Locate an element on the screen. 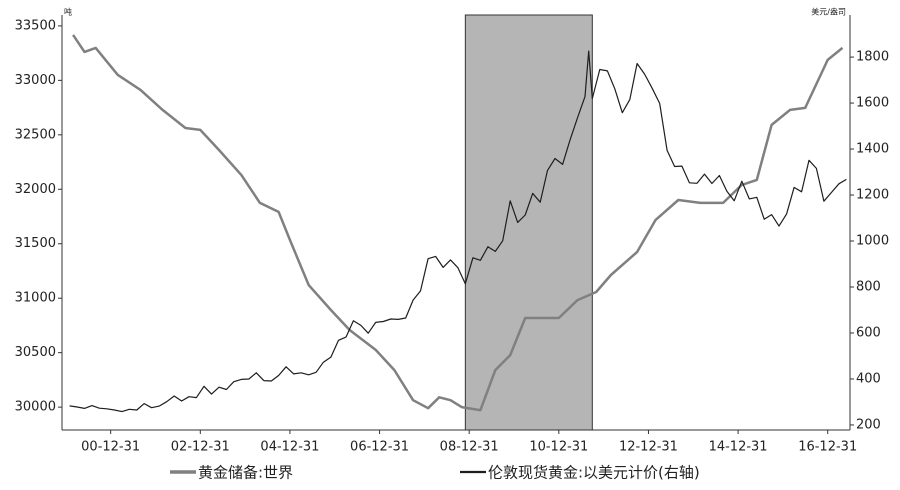 This screenshot has width=900, height=490. y2-tick-label: 800 is located at coordinates (868, 286).